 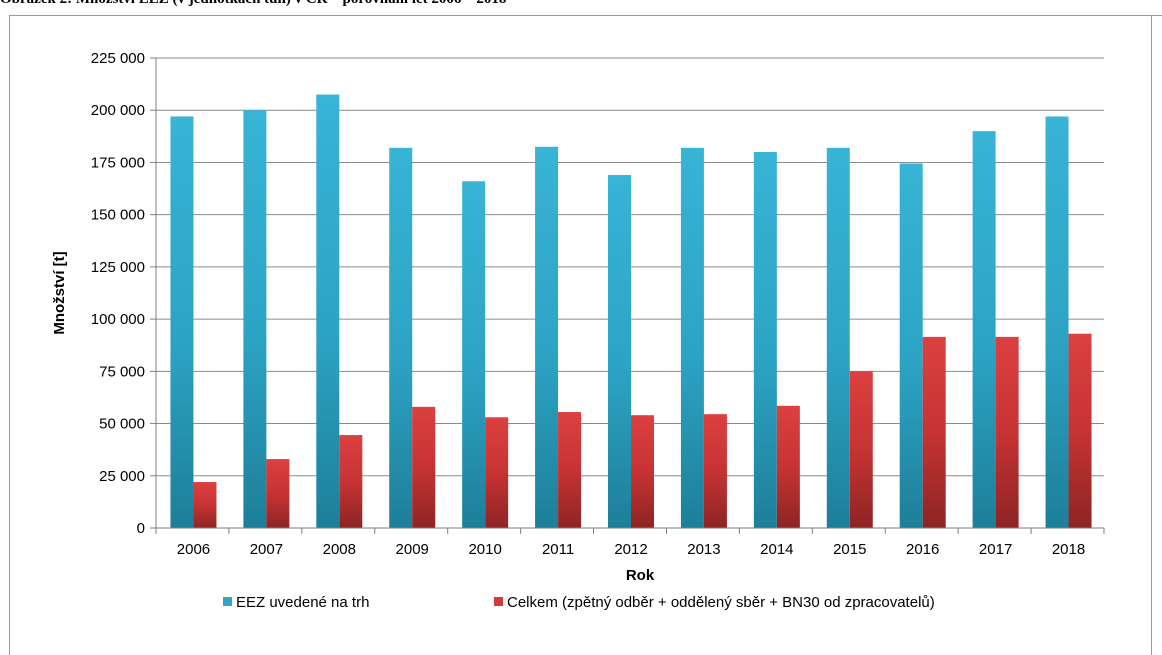 I want to click on x-tick-label: 2009, so click(x=412, y=549).